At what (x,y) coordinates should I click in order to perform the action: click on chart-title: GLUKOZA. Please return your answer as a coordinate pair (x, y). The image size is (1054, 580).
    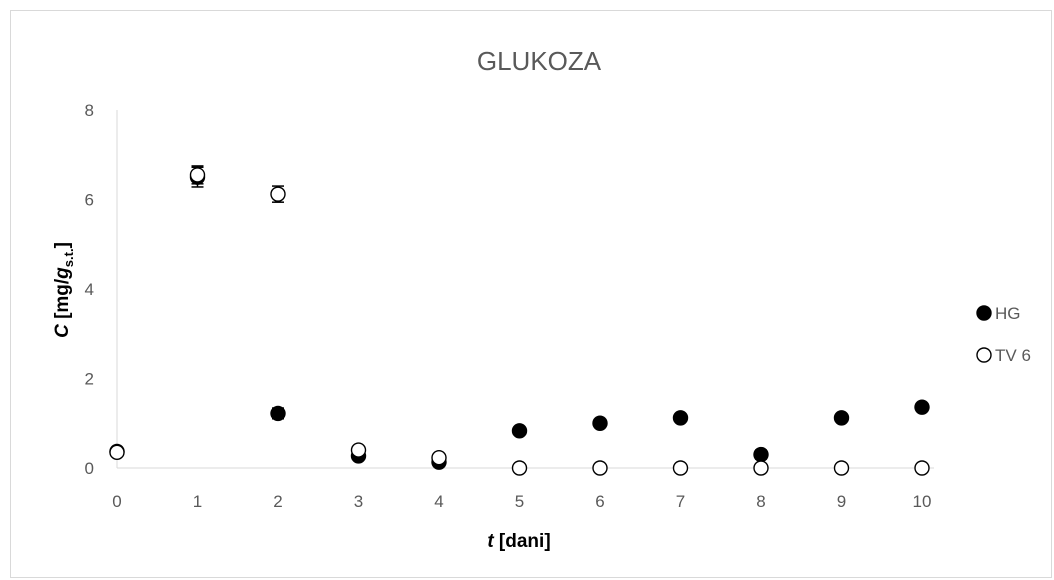
    Looking at the image, I should click on (539, 61).